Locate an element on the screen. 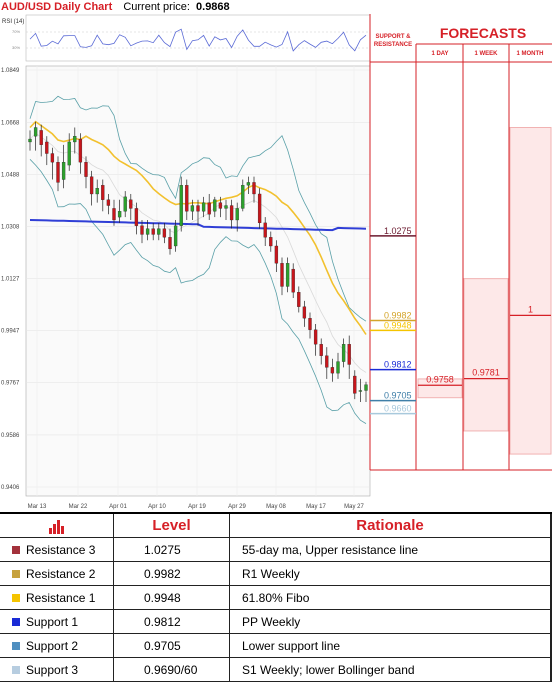  forecast-value: 1 is located at coordinates (530, 309).